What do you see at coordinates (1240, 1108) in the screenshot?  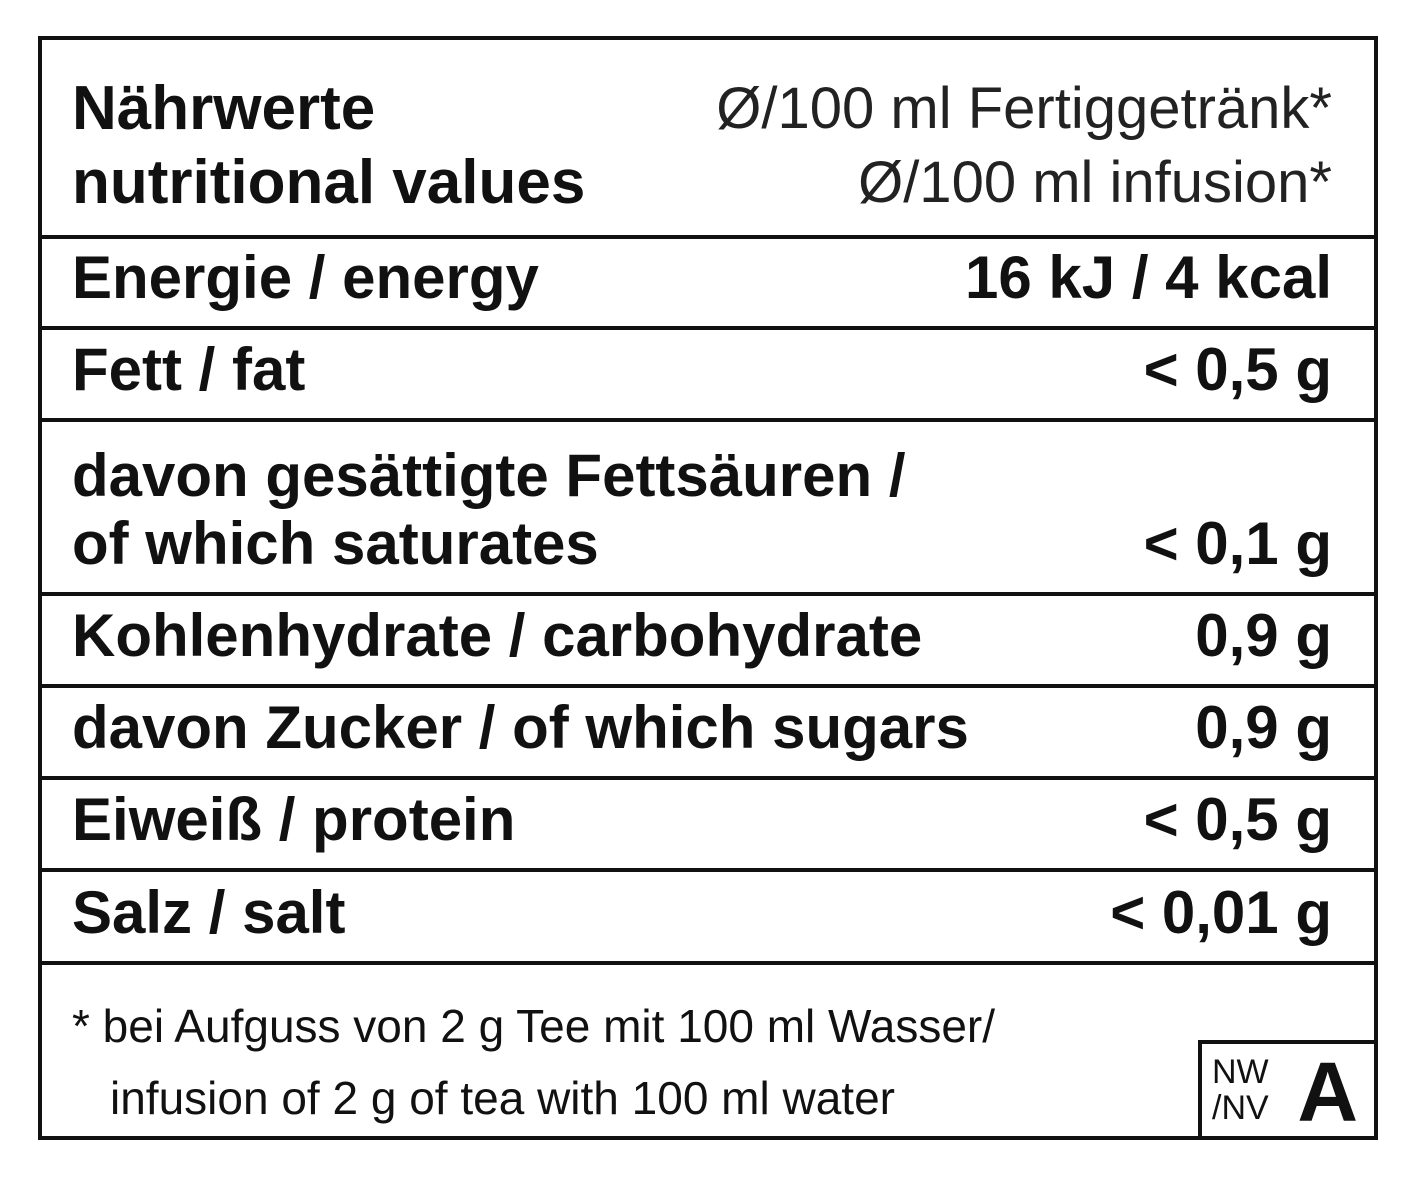 I see `badge-prefix-line2: /NV` at bounding box center [1240, 1108].